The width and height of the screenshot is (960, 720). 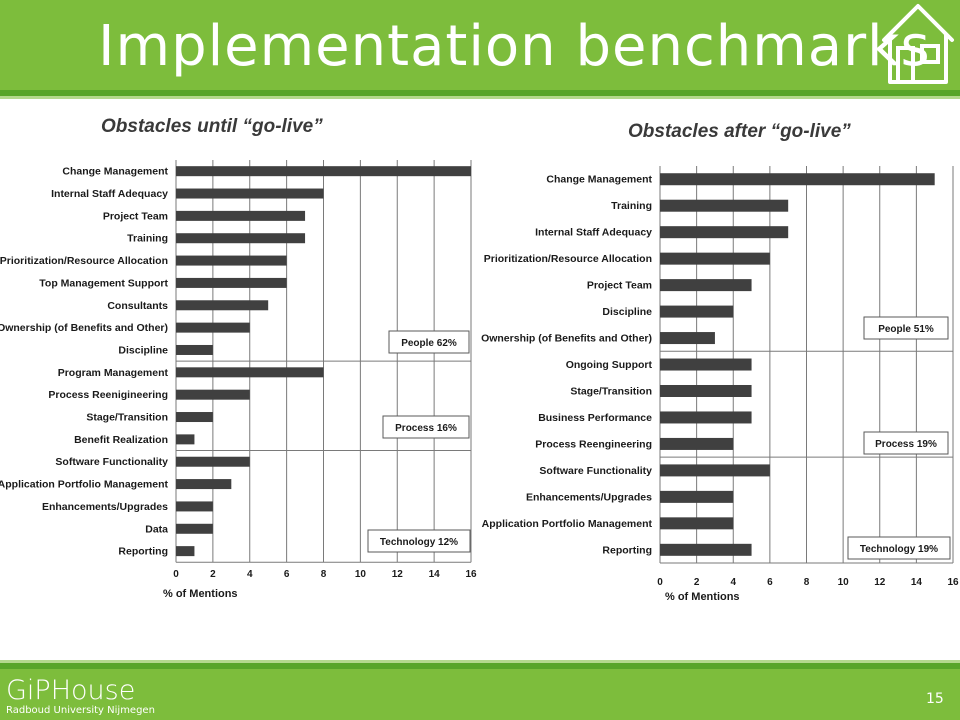 What do you see at coordinates (480, 97) in the screenshot?
I see `header-stripe-light` at bounding box center [480, 97].